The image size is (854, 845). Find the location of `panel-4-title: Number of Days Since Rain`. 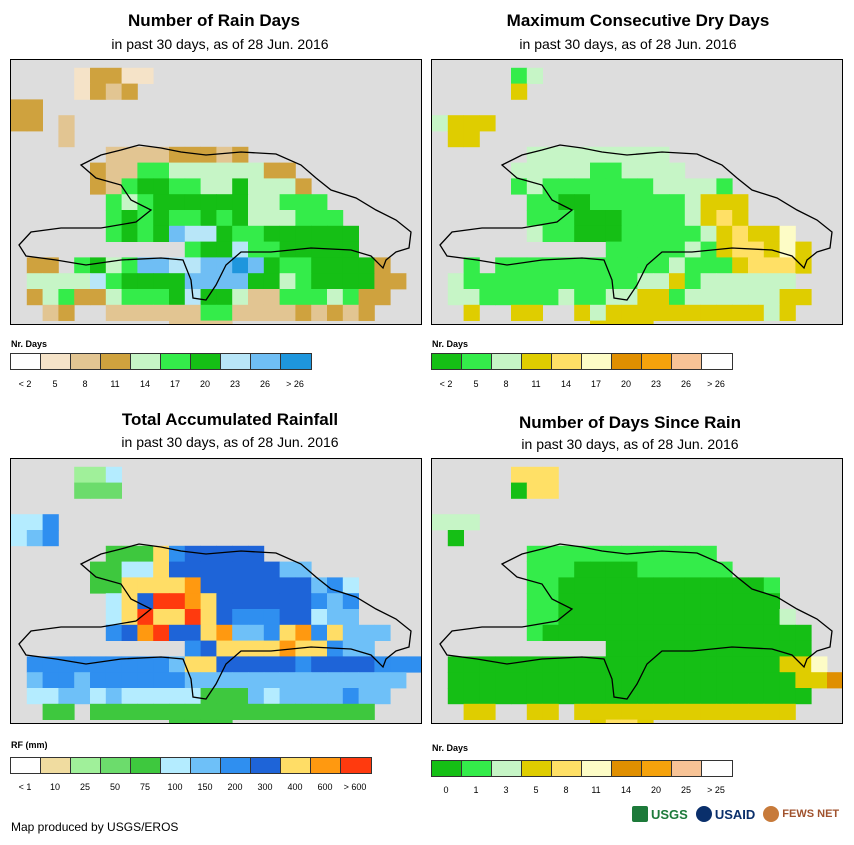

panel-4-title: Number of Days Since Rain is located at coordinates (629, 422).